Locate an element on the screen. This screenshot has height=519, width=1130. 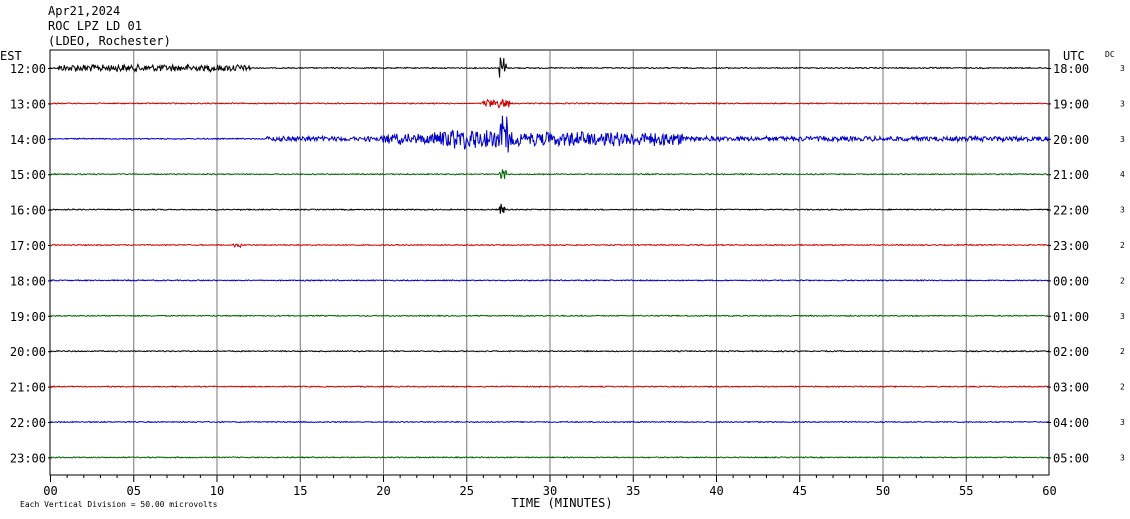
right-time-label: 22:00 is located at coordinates (1071, 211).